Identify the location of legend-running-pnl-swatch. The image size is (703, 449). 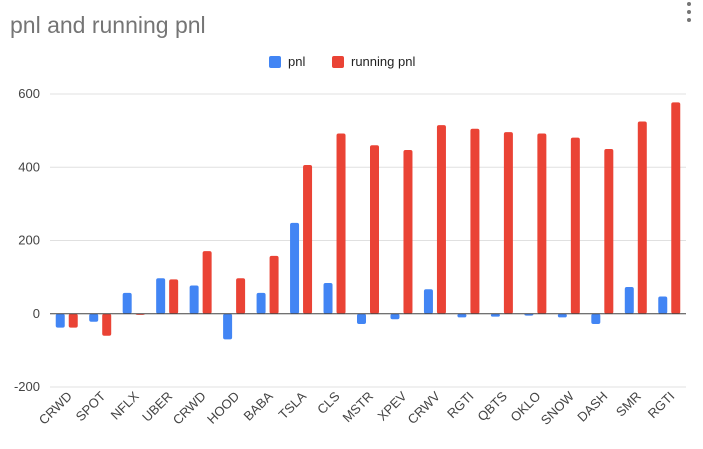
(338, 62).